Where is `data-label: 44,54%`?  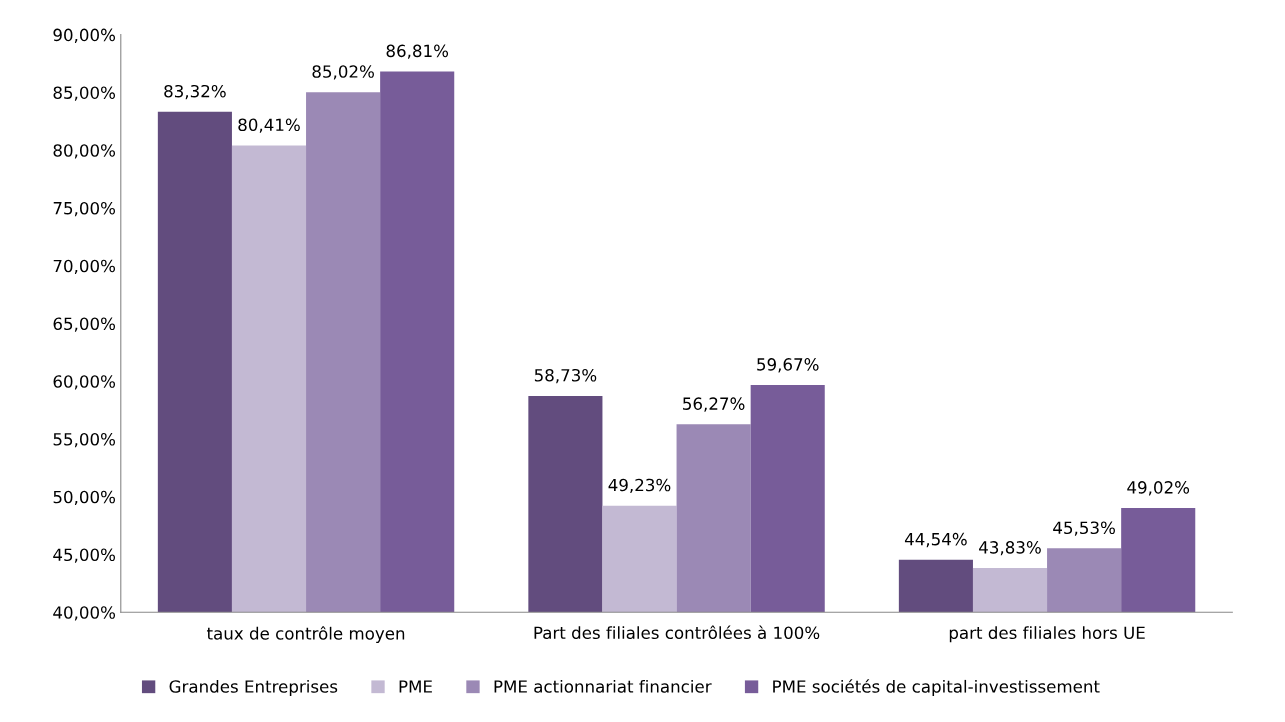
data-label: 44,54% is located at coordinates (935, 540).